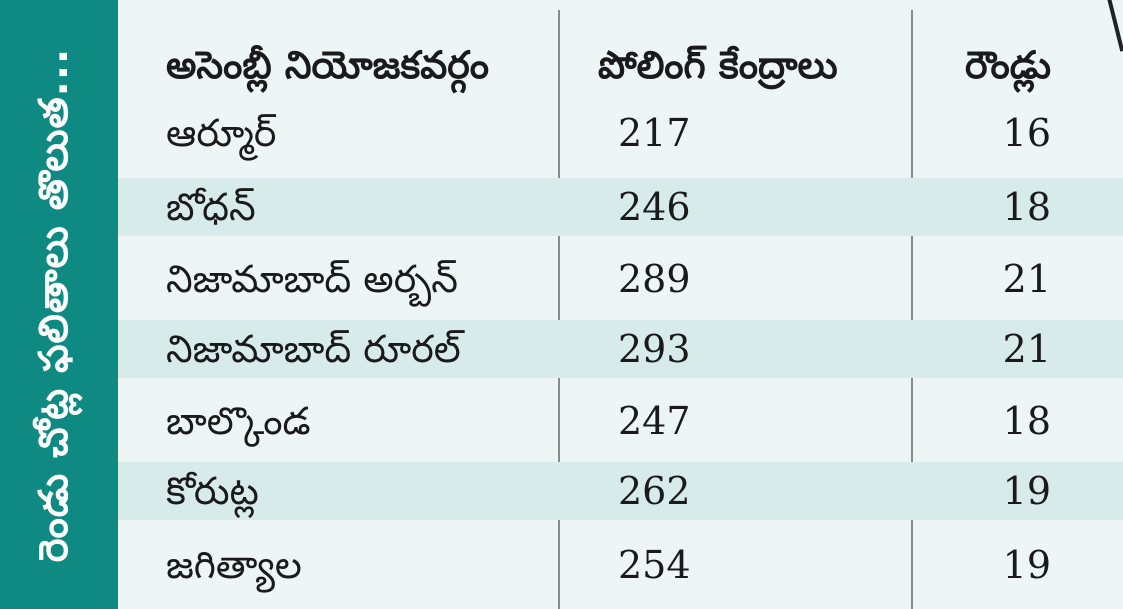  What do you see at coordinates (212, 491) in the screenshot?
I see `row-constituency: కోరుట్ల` at bounding box center [212, 491].